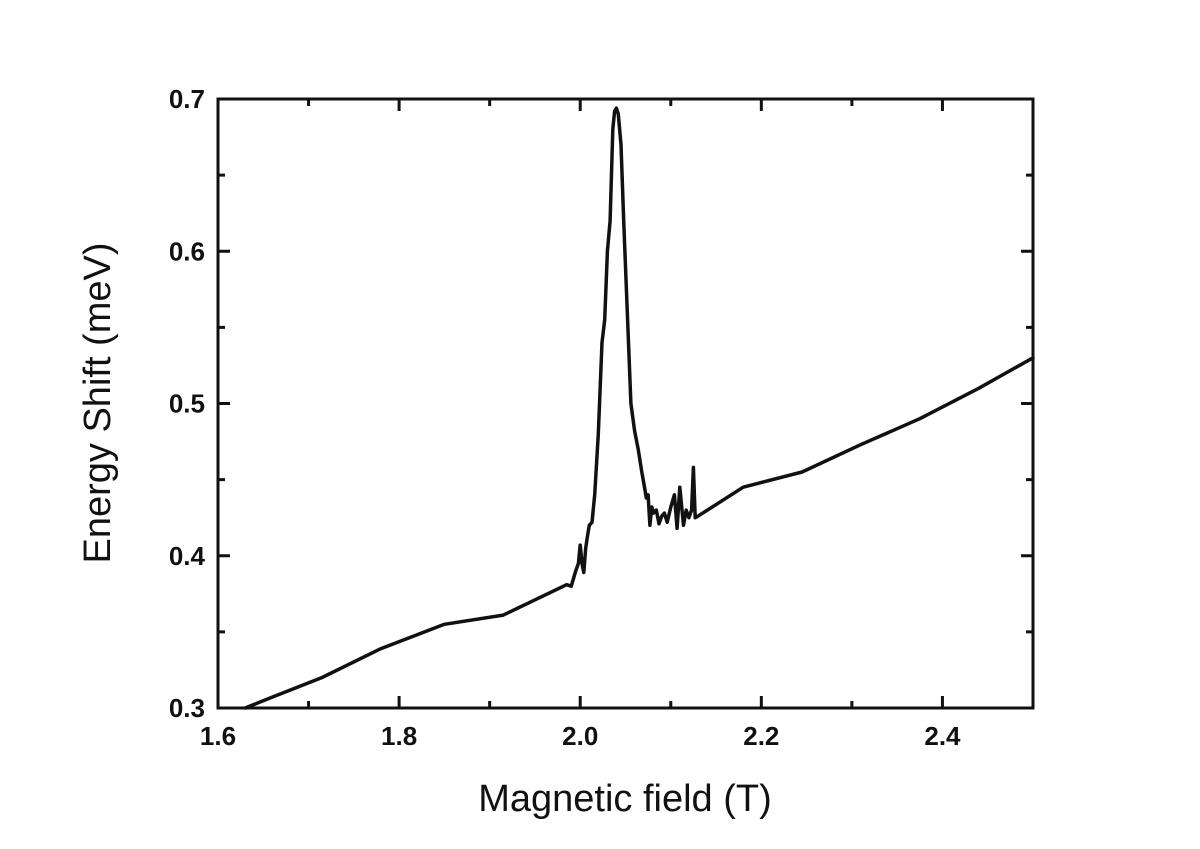 This screenshot has height=849, width=1200. What do you see at coordinates (580, 736) in the screenshot?
I see `x-tick-label: 2.0` at bounding box center [580, 736].